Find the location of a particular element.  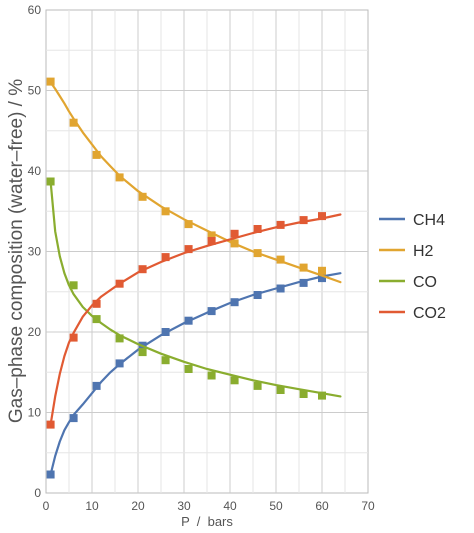

y-axis-ticks: 0 10 20 30 40 50 60 is located at coordinates (35, 251).